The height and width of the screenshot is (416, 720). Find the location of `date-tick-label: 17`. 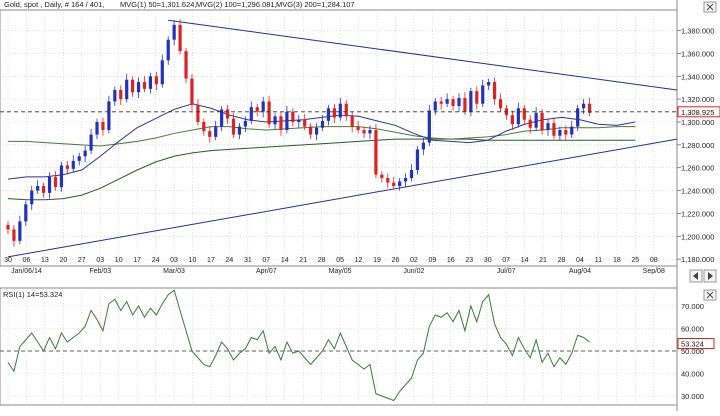

date-tick-label: 17 is located at coordinates (137, 260).